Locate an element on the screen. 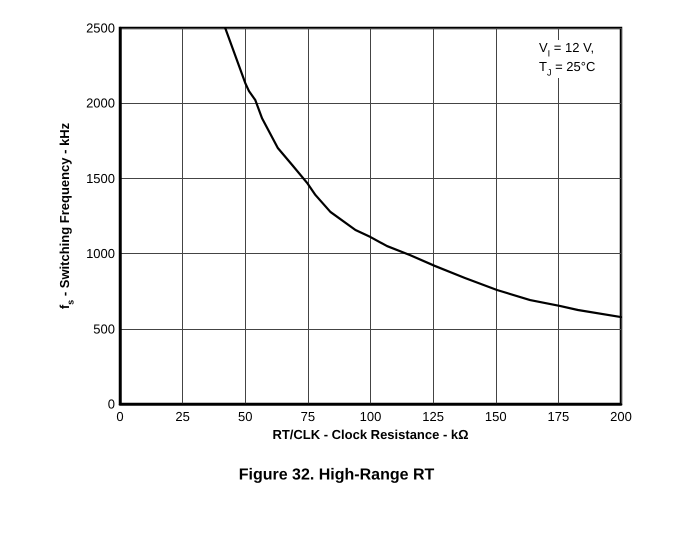 This screenshot has width=673, height=540. y-tick-label: 2500 is located at coordinates (100, 28).